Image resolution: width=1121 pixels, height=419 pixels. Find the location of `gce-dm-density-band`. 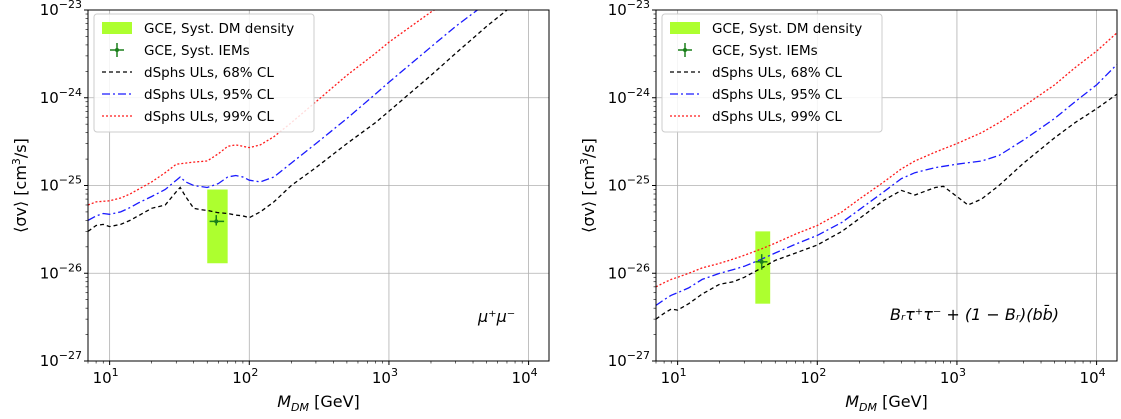

gce-dm-density-band is located at coordinates (217, 226).